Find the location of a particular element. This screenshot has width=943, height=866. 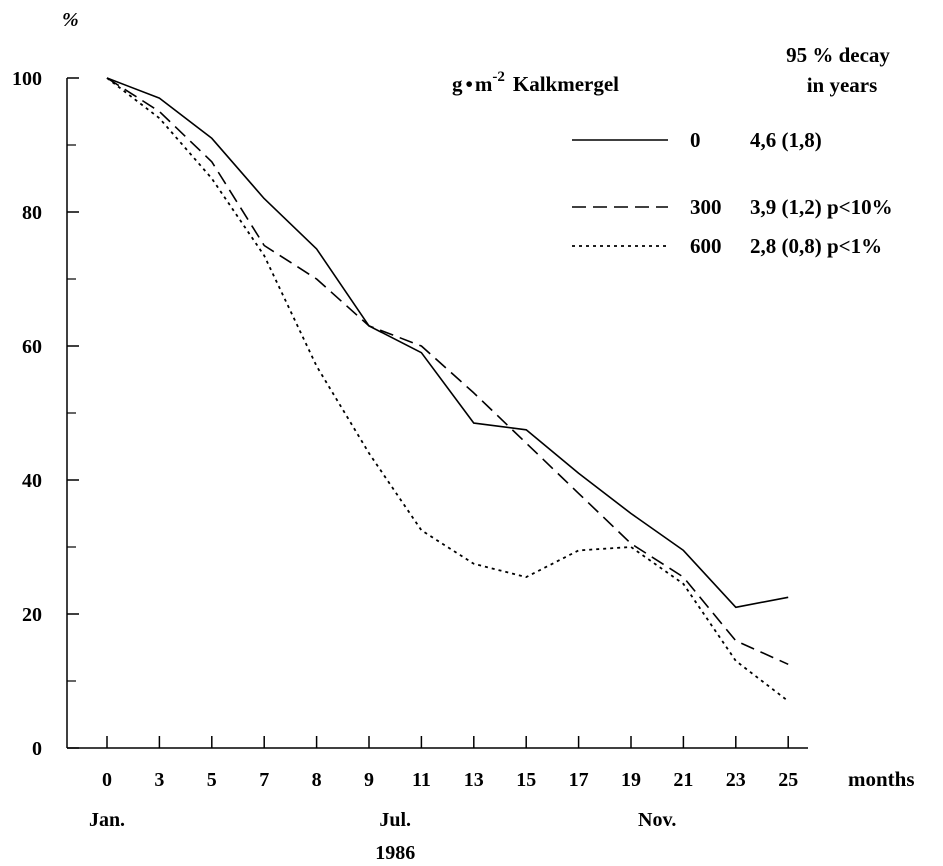

year-labels: 19861987 is located at coordinates (395, 853).